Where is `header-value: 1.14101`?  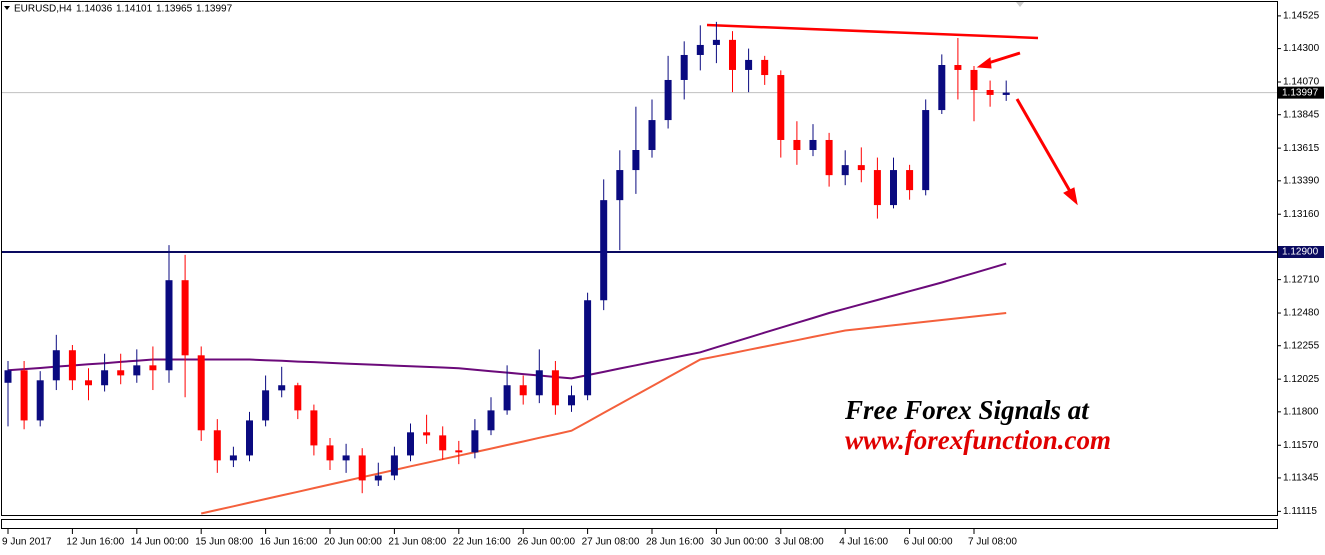
header-value: 1.14101 is located at coordinates (134, 9).